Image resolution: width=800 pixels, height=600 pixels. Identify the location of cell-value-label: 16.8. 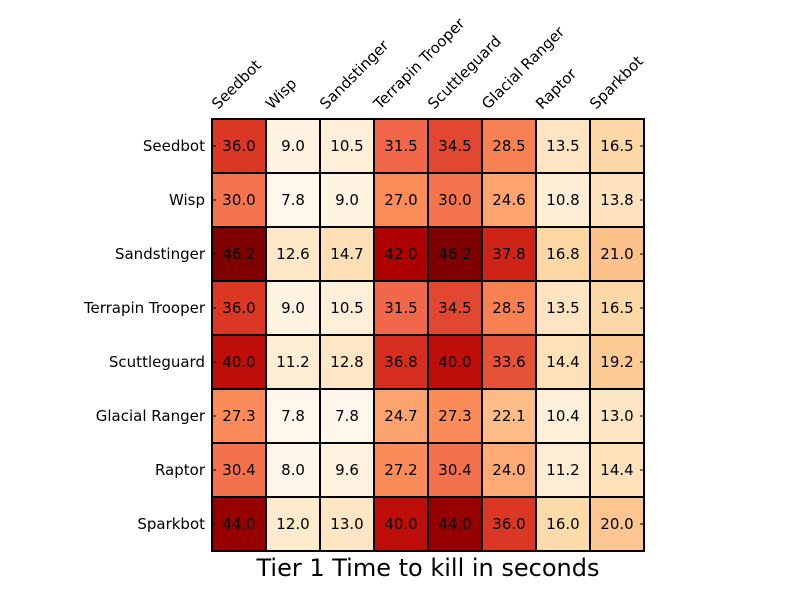
(562, 254).